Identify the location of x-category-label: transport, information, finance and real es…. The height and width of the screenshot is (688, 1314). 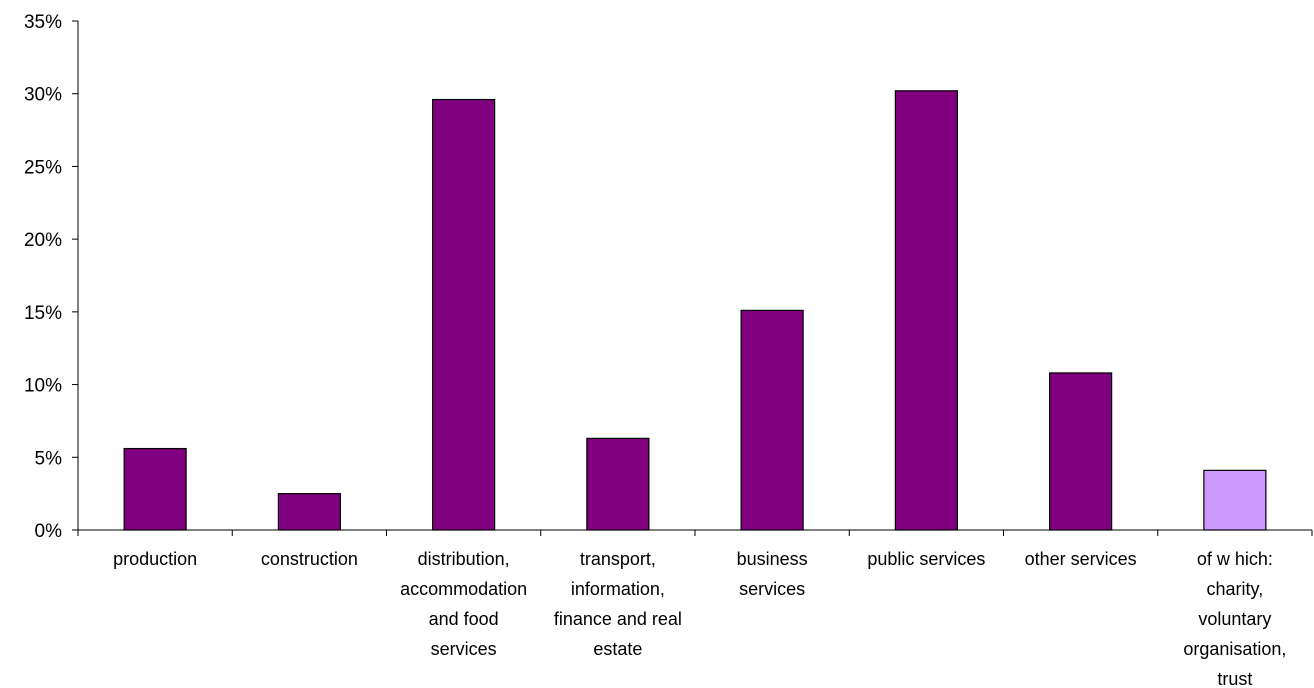
(618, 604).